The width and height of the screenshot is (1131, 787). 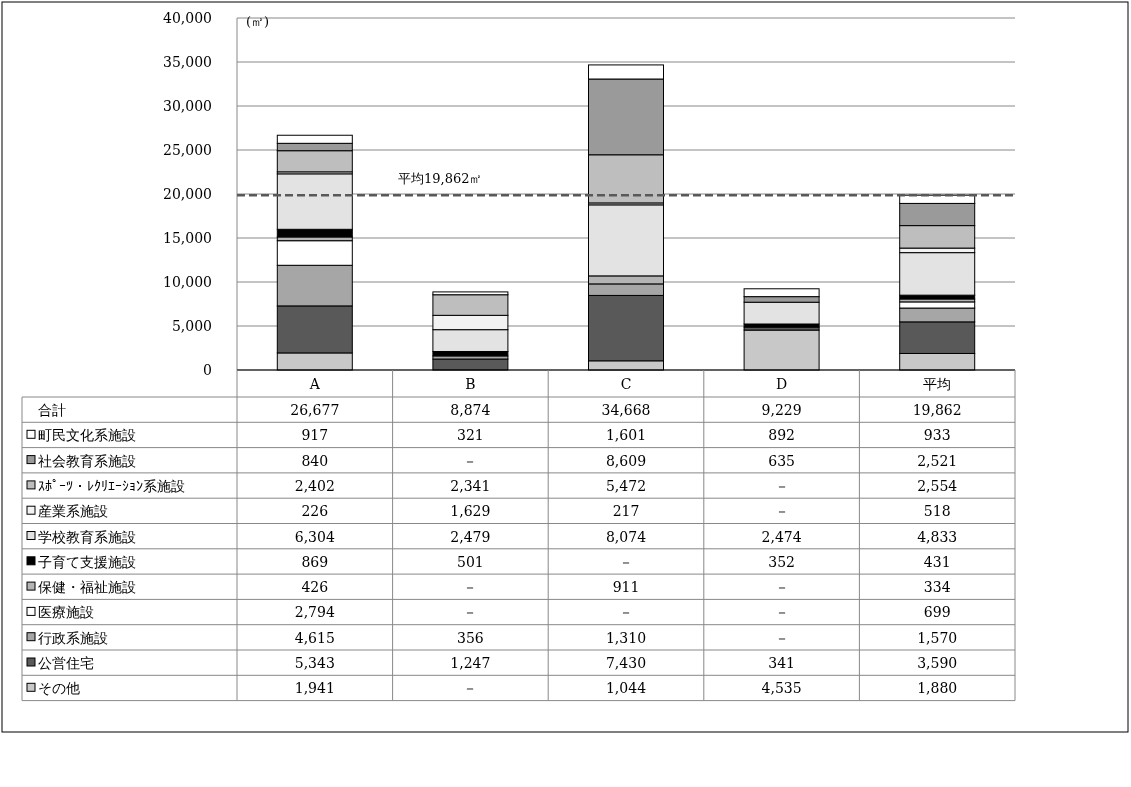 What do you see at coordinates (626, 384) in the screenshot?
I see `x-tick-label: C` at bounding box center [626, 384].